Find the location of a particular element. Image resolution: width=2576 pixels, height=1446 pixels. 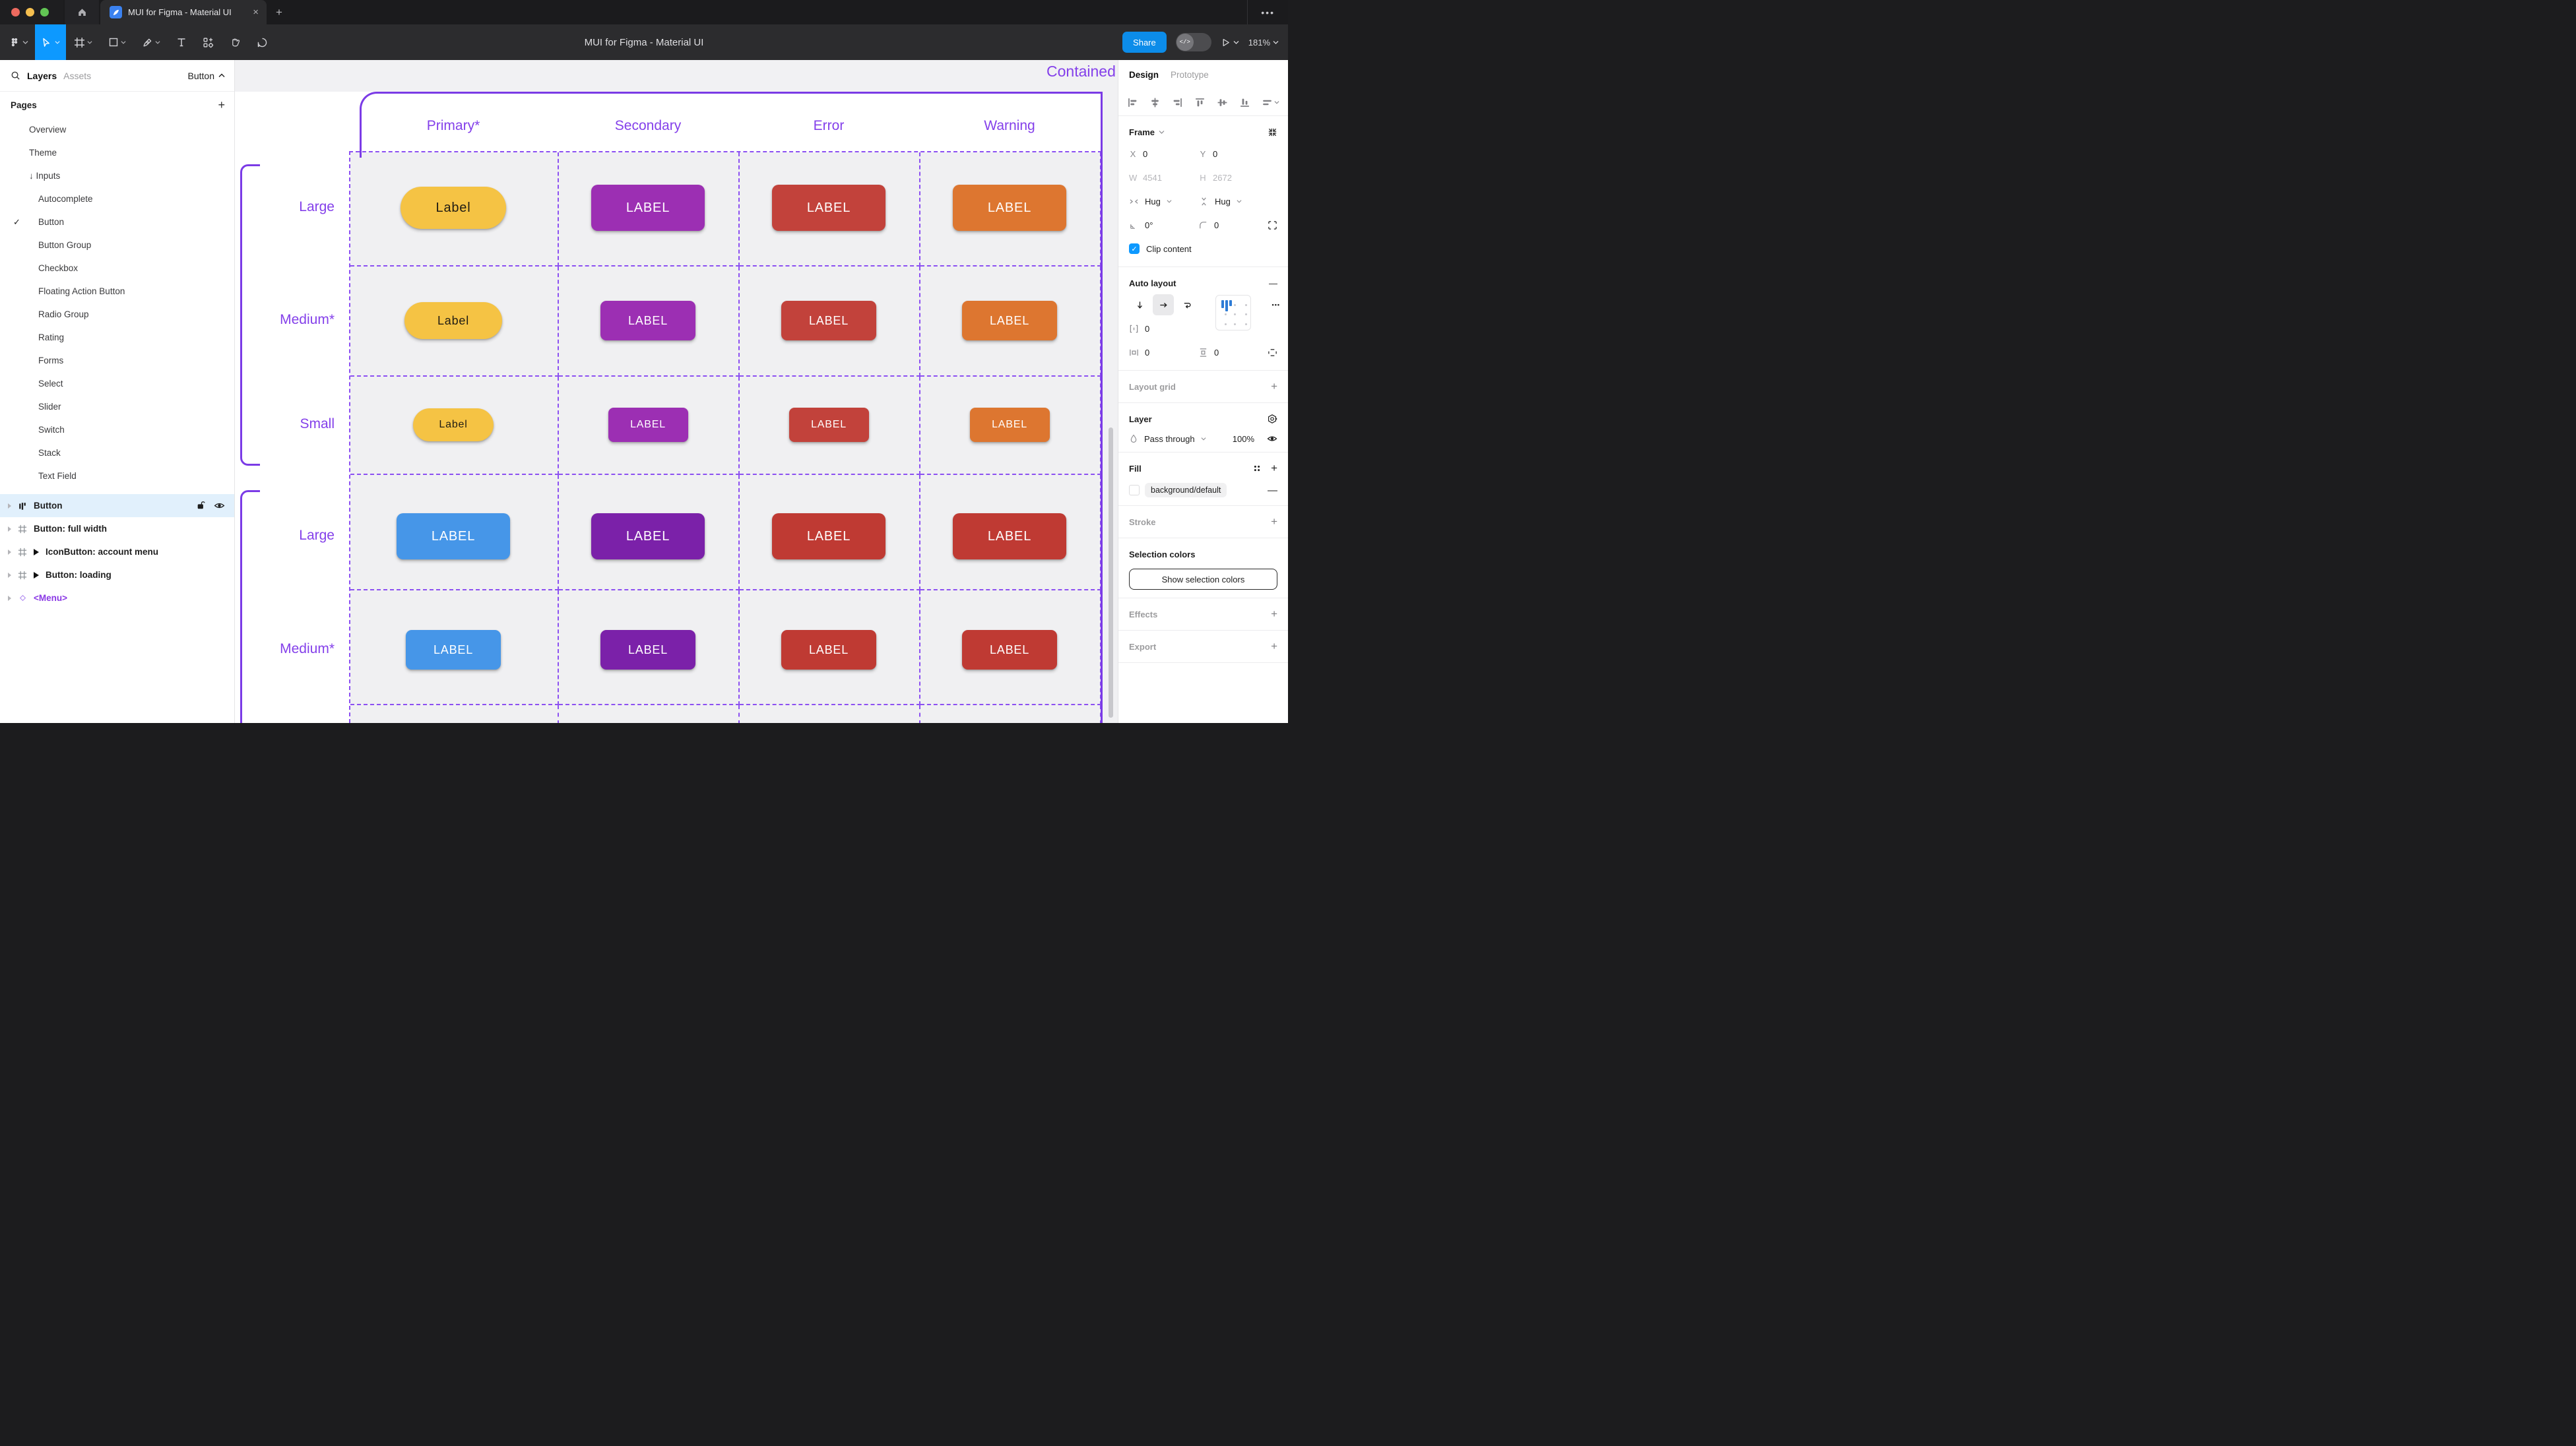

sidebar-page-item: ↓ Inputs is located at coordinates (117, 175).